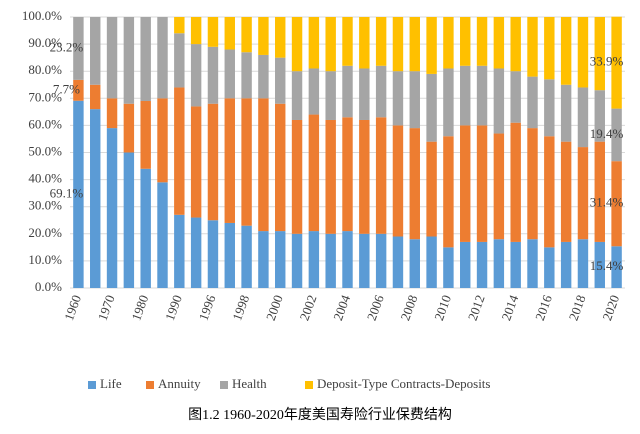  I want to click on data-label: 69.1%, so click(67, 192).